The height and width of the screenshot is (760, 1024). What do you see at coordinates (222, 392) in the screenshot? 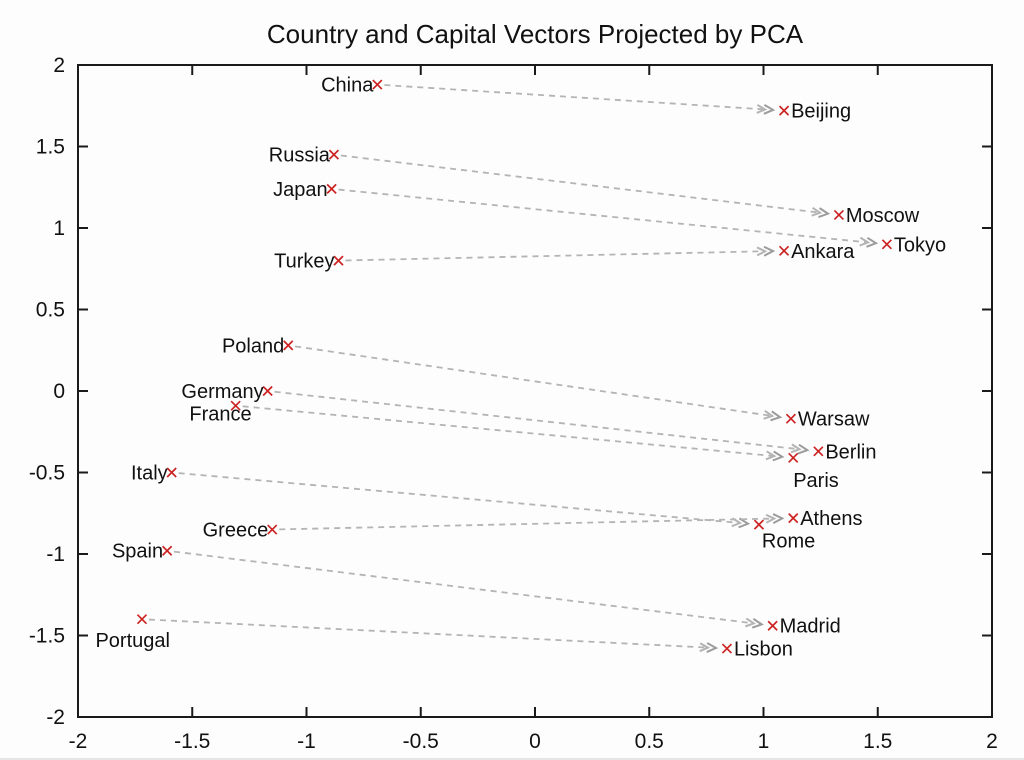
I see `country-label: Germany` at bounding box center [222, 392].